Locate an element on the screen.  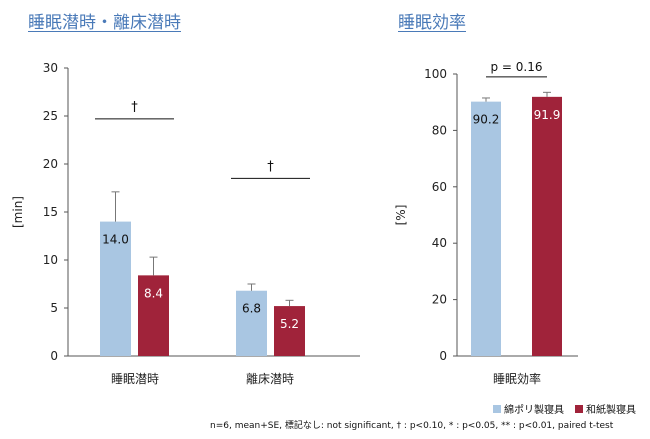
legend-label-series2: 和紙製寝具 is located at coordinates (611, 410).